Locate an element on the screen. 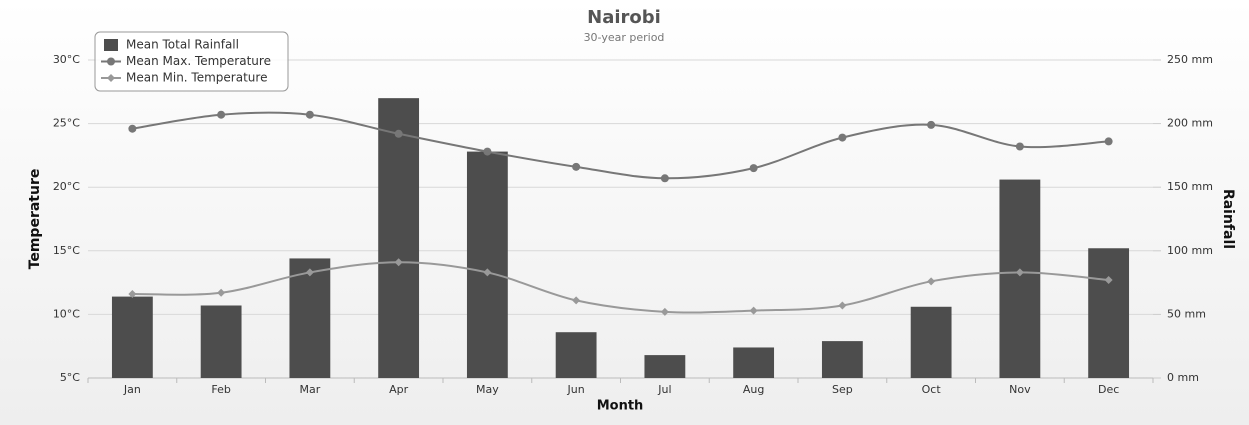  x-tick-label: Jan is located at coordinates (132, 389).